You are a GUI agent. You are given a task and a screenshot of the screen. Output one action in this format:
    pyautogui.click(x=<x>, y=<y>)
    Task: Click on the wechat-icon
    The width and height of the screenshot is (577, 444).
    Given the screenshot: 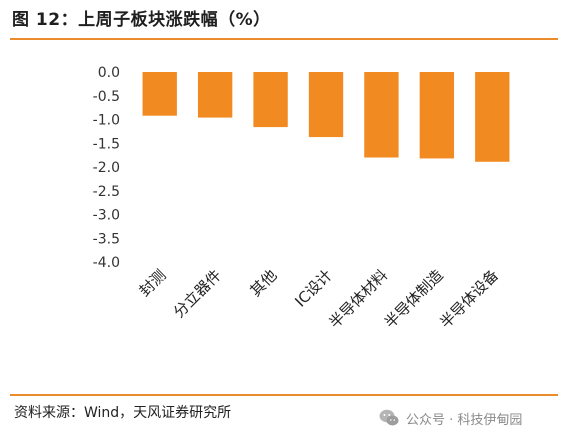 What is the action you would take?
    pyautogui.click(x=389, y=417)
    